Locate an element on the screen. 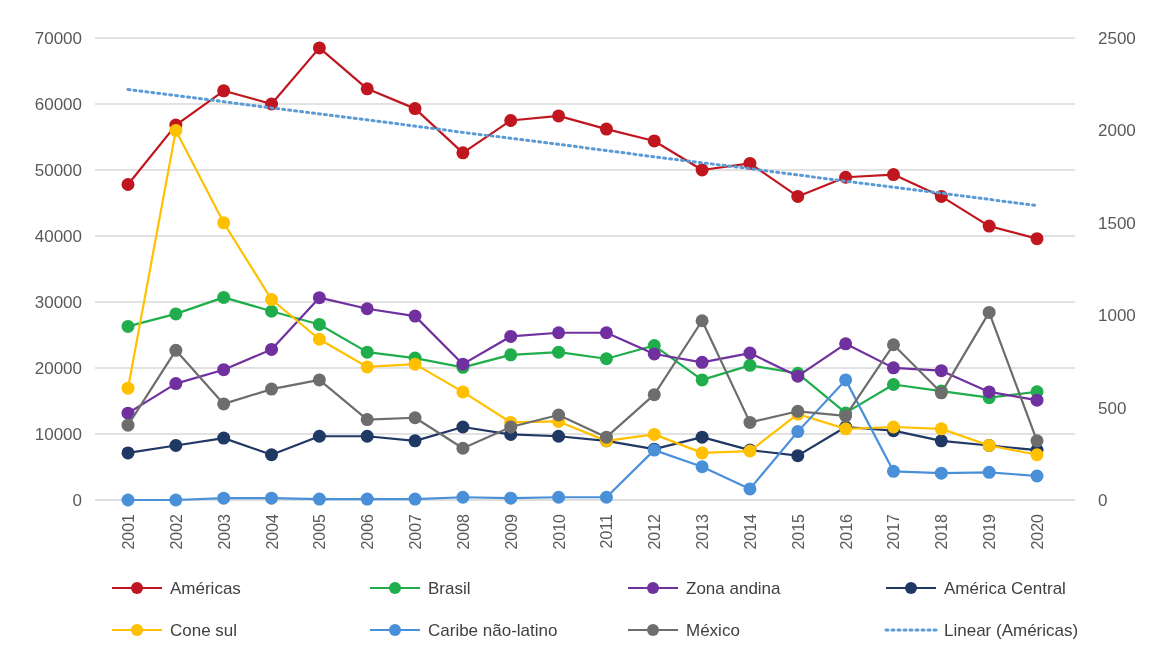 The width and height of the screenshot is (1165, 651). x-tick-label: 2005 is located at coordinates (320, 531).